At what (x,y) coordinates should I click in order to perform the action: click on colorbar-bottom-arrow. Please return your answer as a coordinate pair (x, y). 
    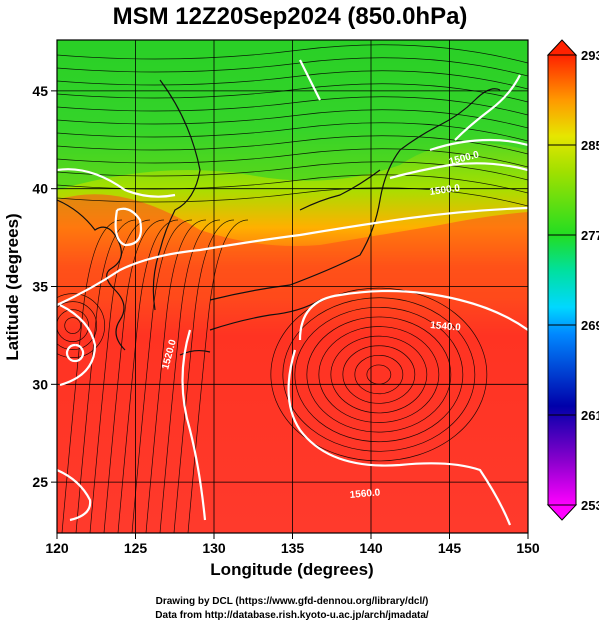
    Looking at the image, I should click on (562, 512).